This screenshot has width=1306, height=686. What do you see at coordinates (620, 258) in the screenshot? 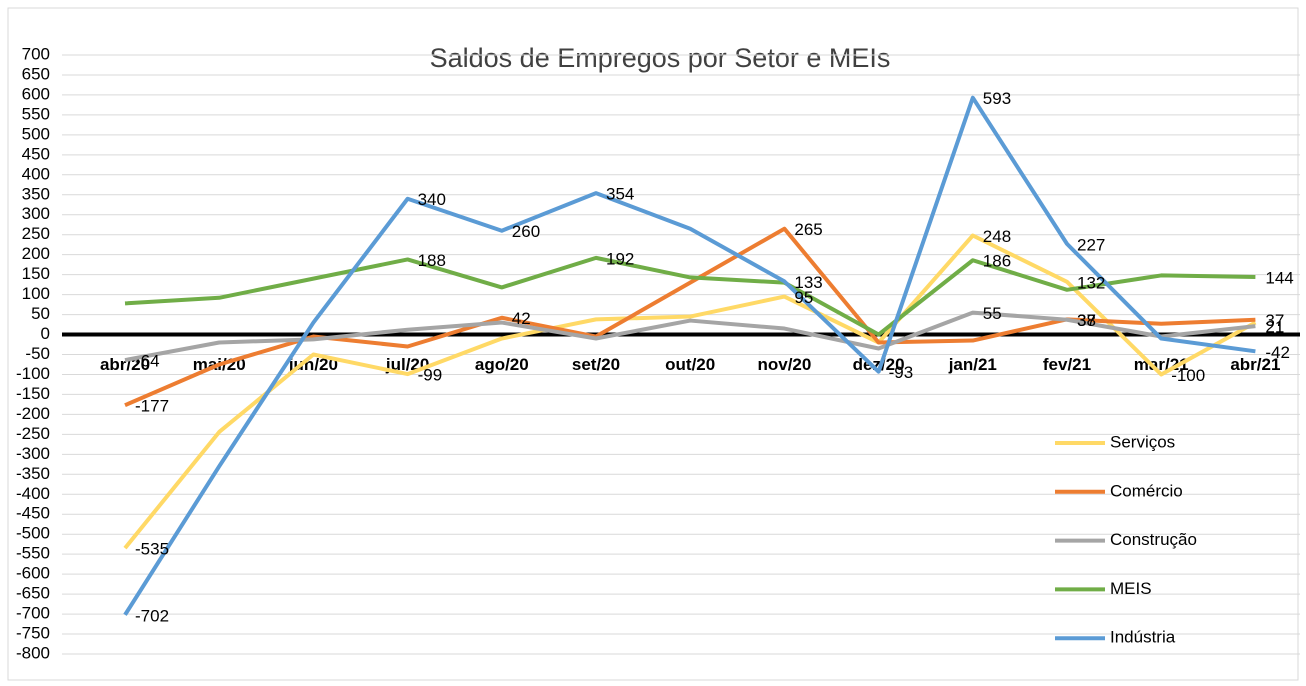
I see `data-label: 192` at bounding box center [620, 258].